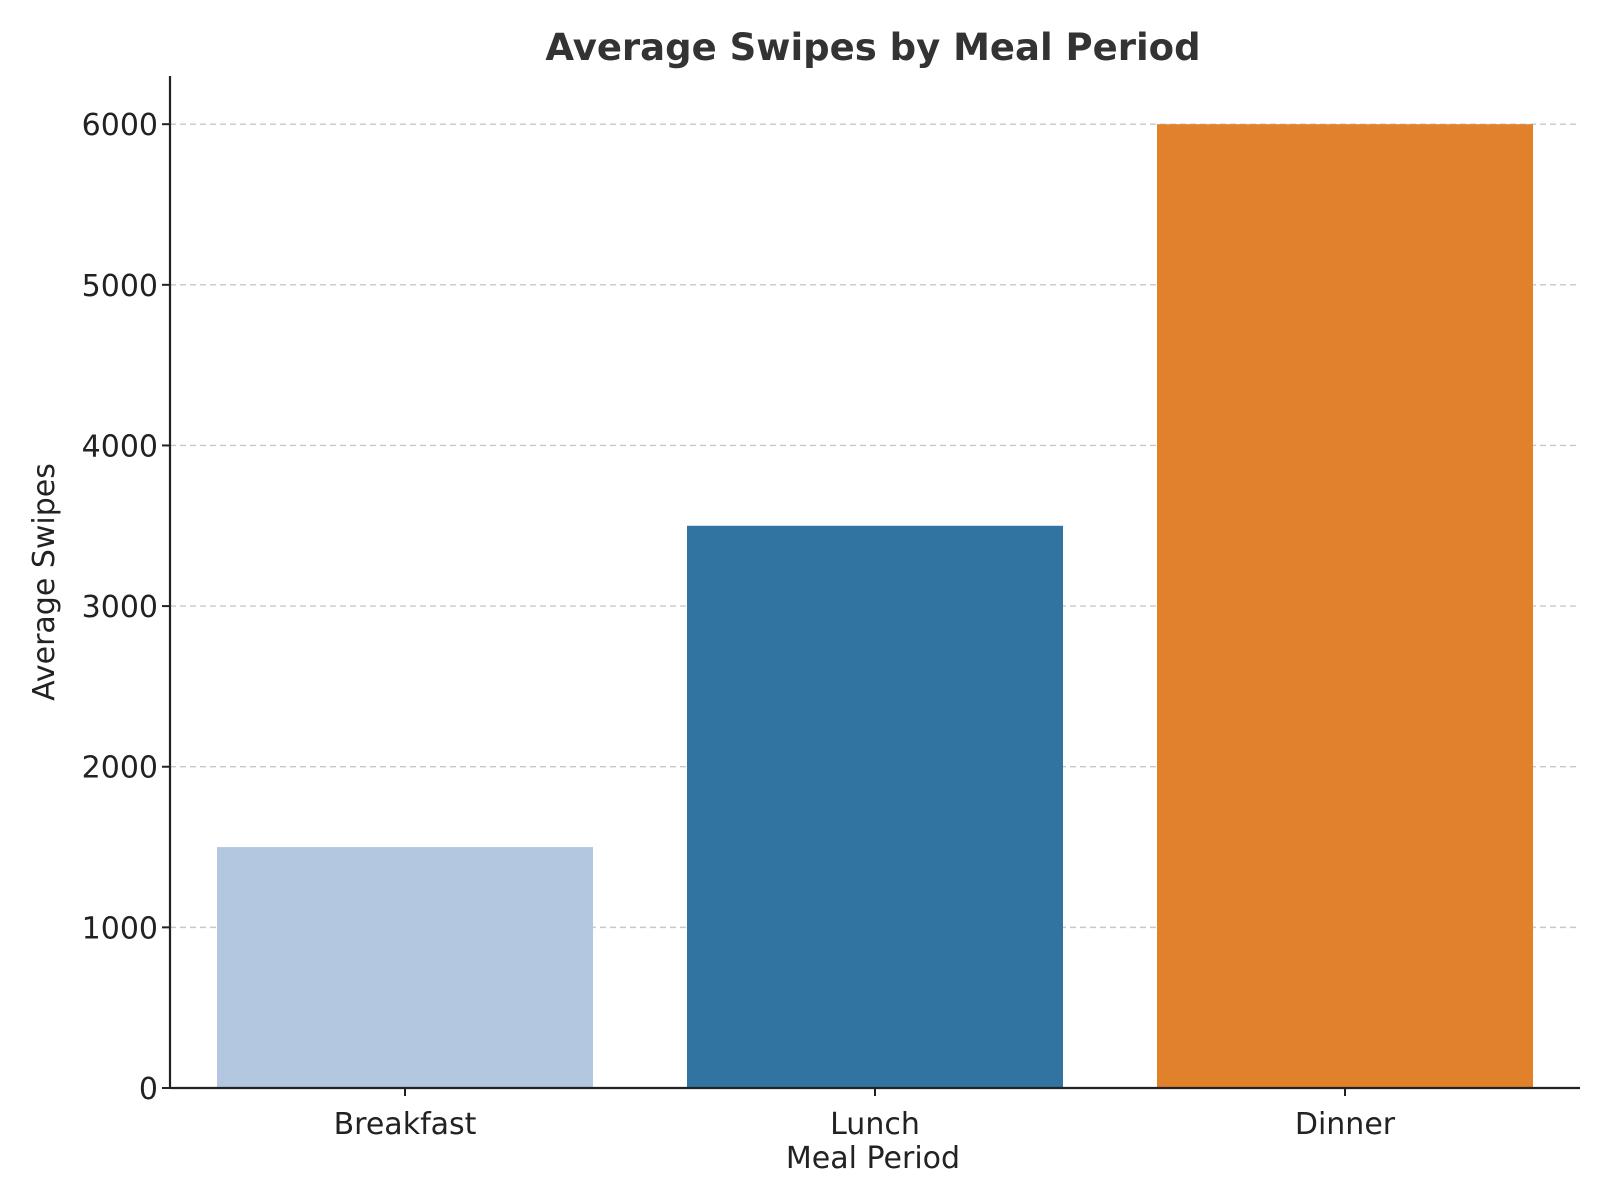 The image size is (1600, 1200). I want to click on y-tick-label: 2000, so click(120, 768).